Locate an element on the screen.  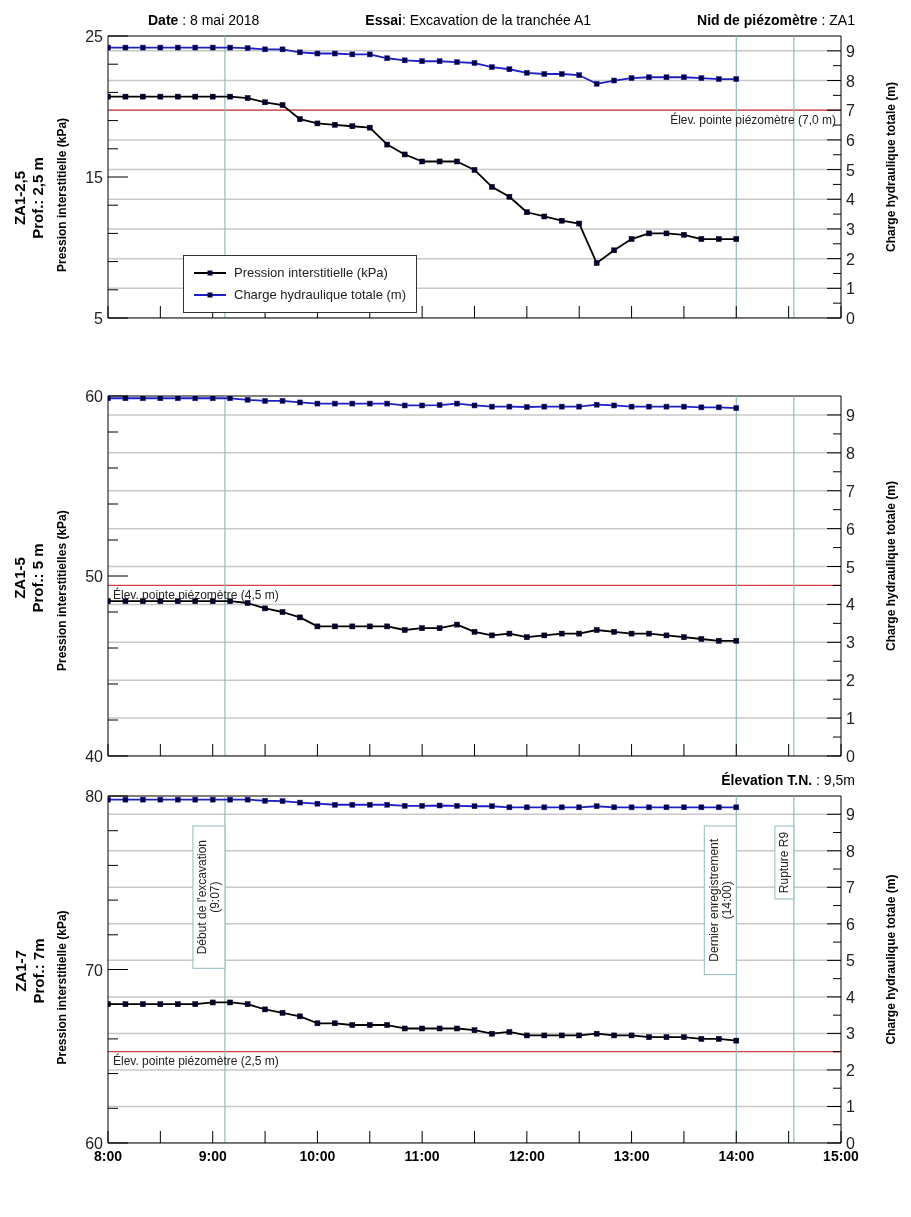
text: Prof.: 7m is located at coordinates (38, 970).